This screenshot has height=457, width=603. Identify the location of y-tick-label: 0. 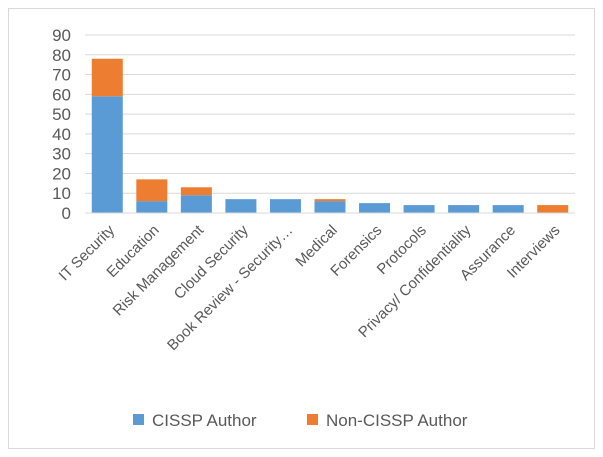
(66, 213).